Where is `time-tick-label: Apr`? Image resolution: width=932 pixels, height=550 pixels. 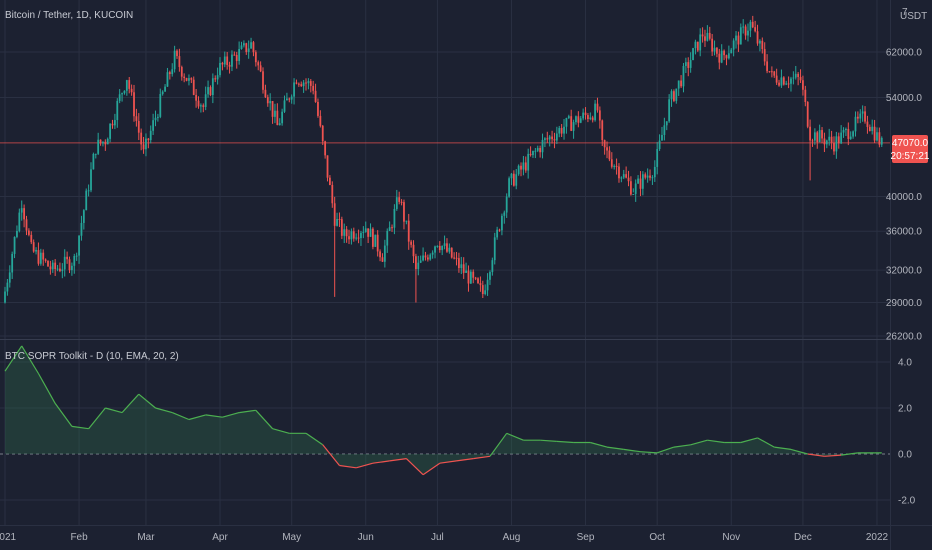 time-tick-label: Apr is located at coordinates (220, 537).